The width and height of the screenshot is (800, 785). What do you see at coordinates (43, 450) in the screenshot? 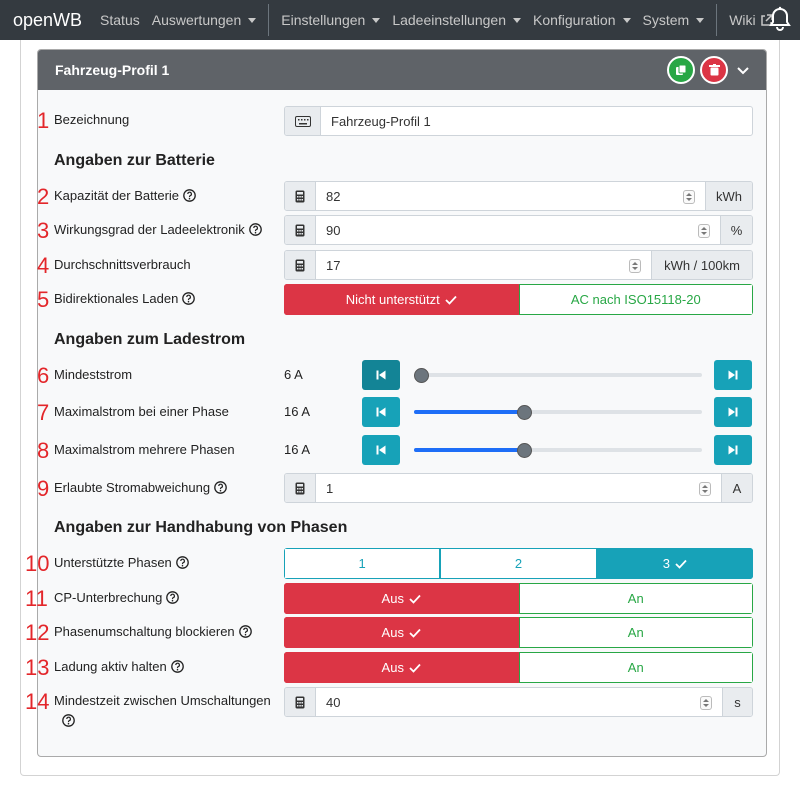
I see `marker-8: 8` at bounding box center [43, 450].